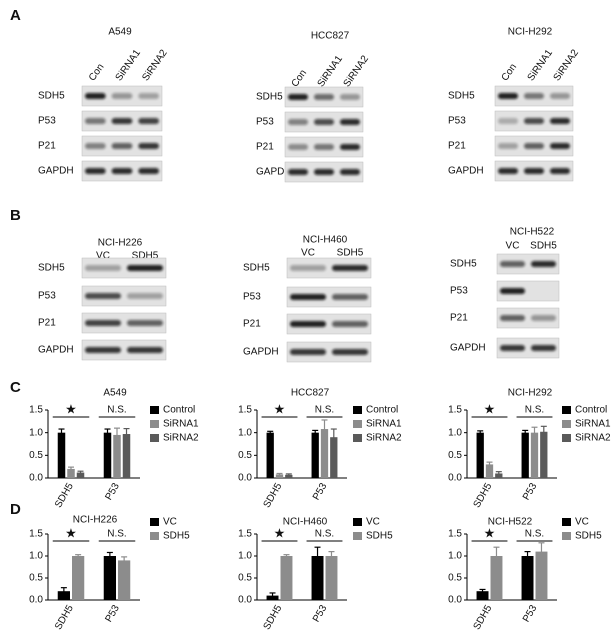 The width and height of the screenshot is (612, 631). What do you see at coordinates (36, 478) in the screenshot?
I see `y-tick-label: 0.0` at bounding box center [36, 478].